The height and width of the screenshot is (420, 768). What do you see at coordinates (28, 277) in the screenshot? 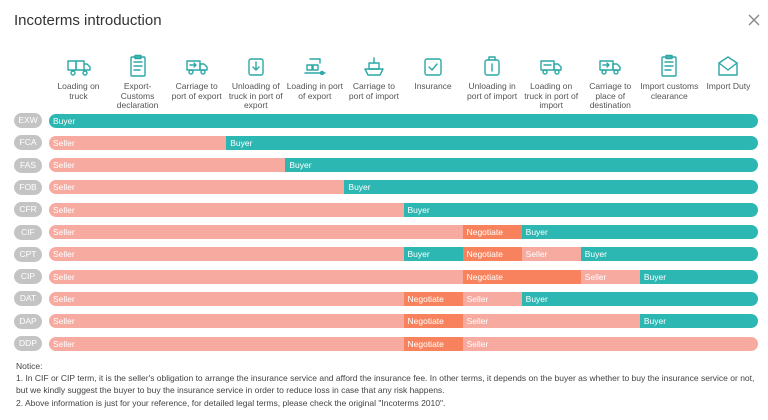
I see `term-badge: CIP` at bounding box center [28, 277].